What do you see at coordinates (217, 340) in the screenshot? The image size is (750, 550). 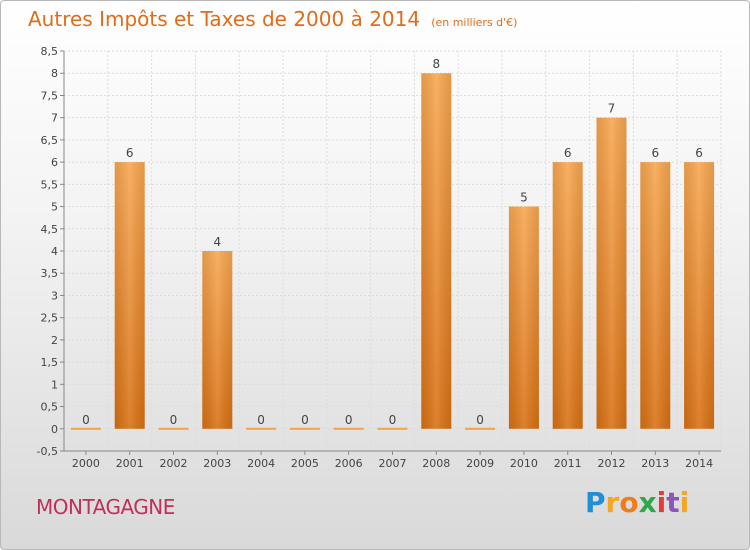 I see `bar-shade-2003` at bounding box center [217, 340].